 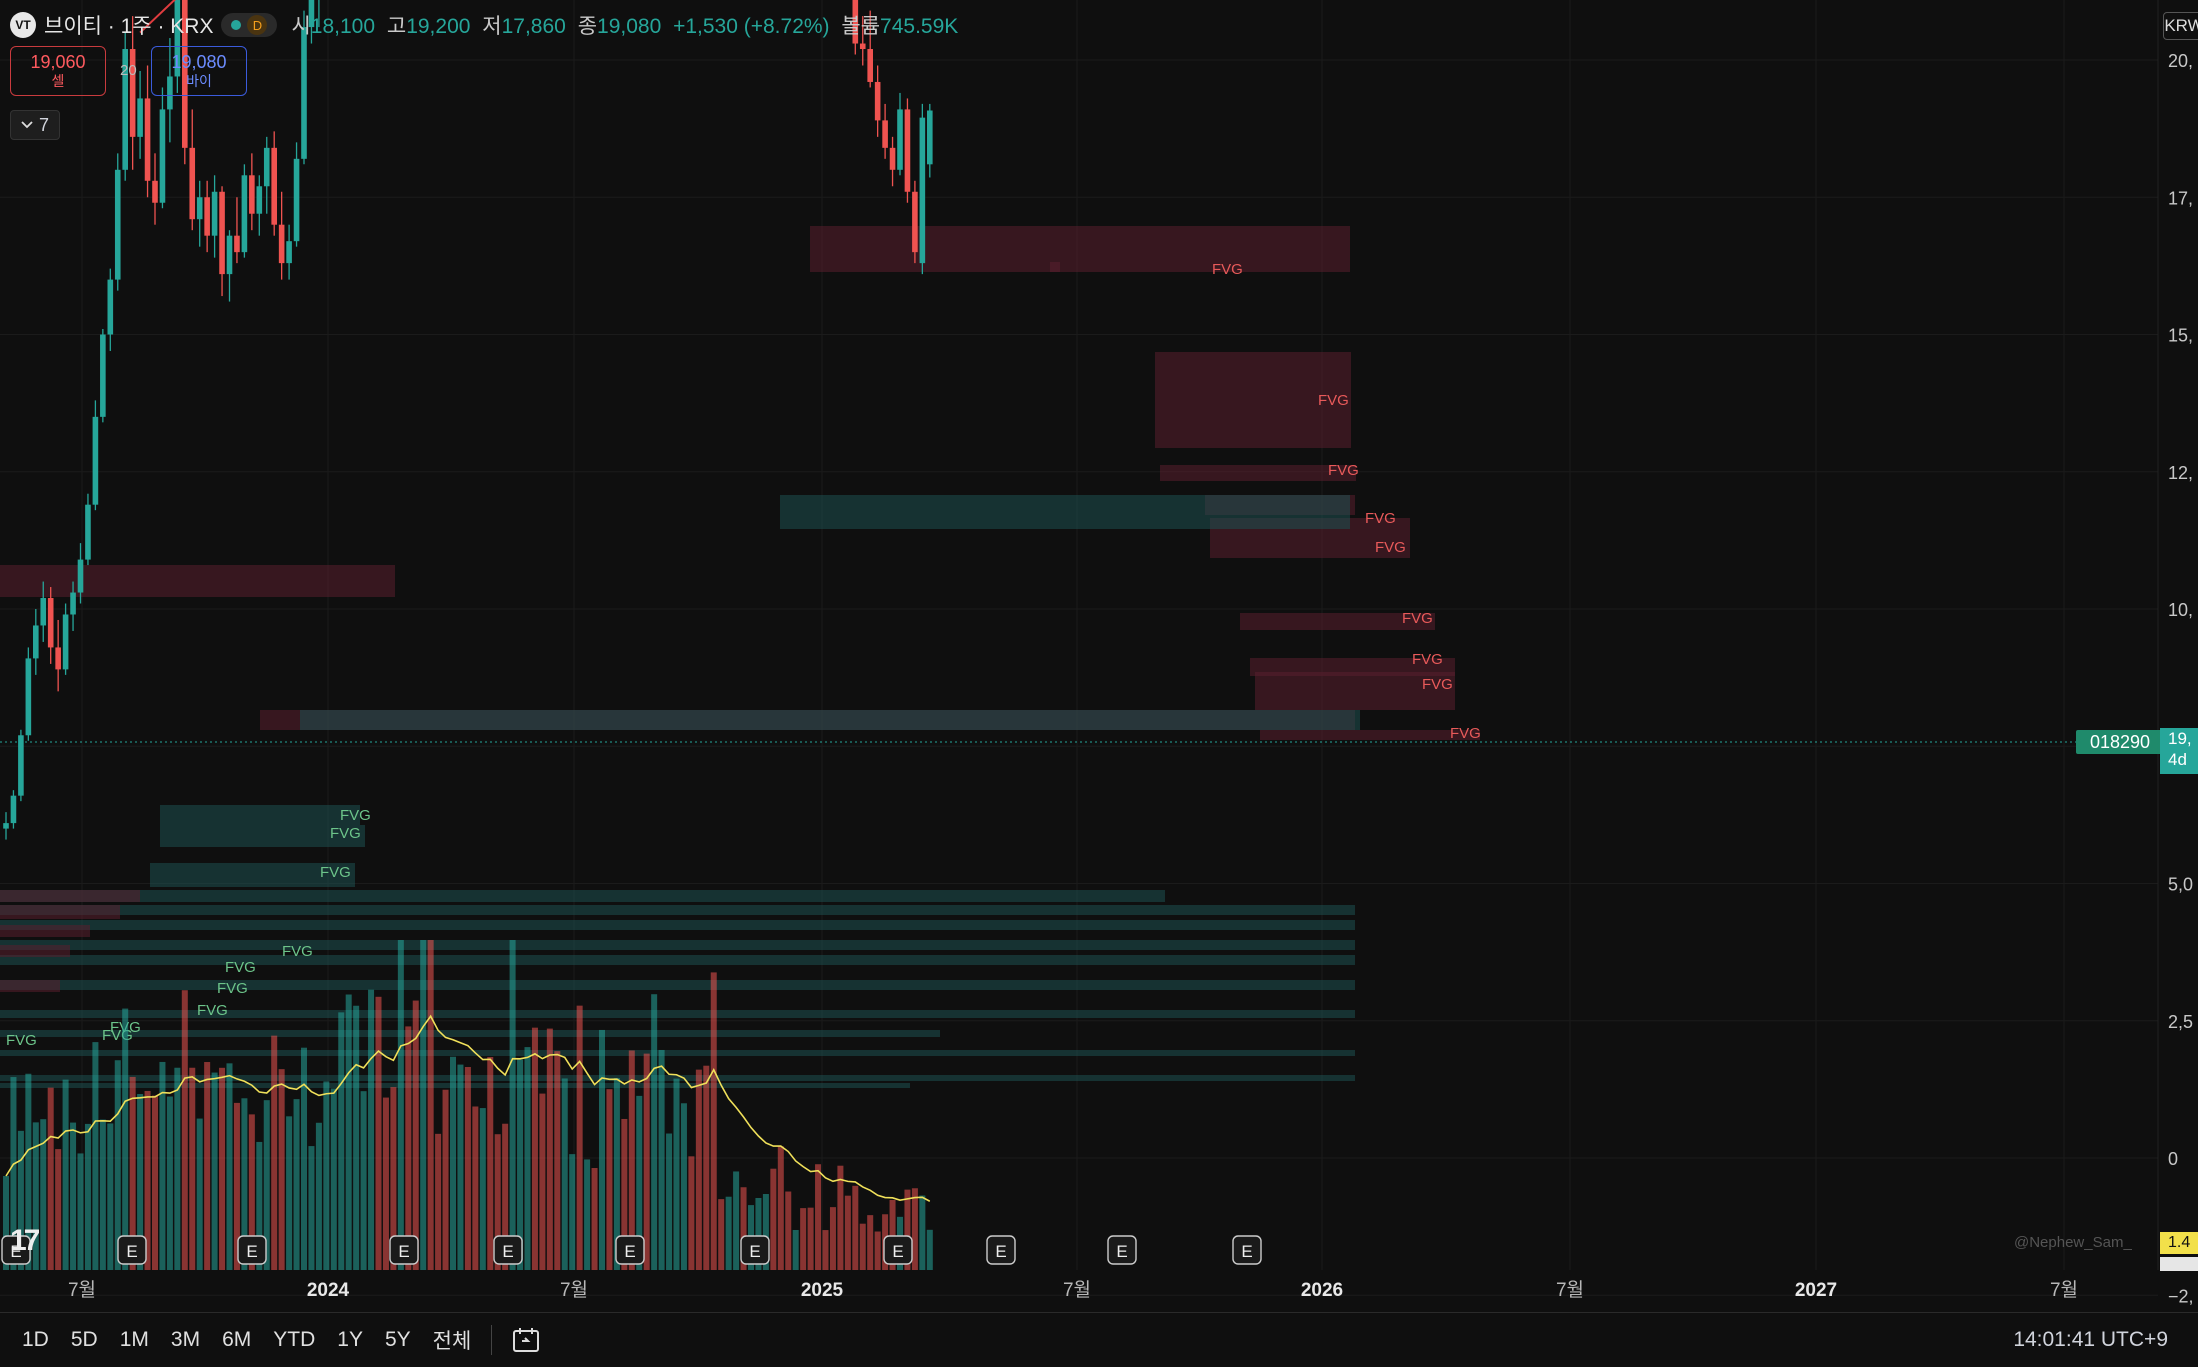 What do you see at coordinates (2180, 738) in the screenshot?
I see `last-price-line1: 19,` at bounding box center [2180, 738].